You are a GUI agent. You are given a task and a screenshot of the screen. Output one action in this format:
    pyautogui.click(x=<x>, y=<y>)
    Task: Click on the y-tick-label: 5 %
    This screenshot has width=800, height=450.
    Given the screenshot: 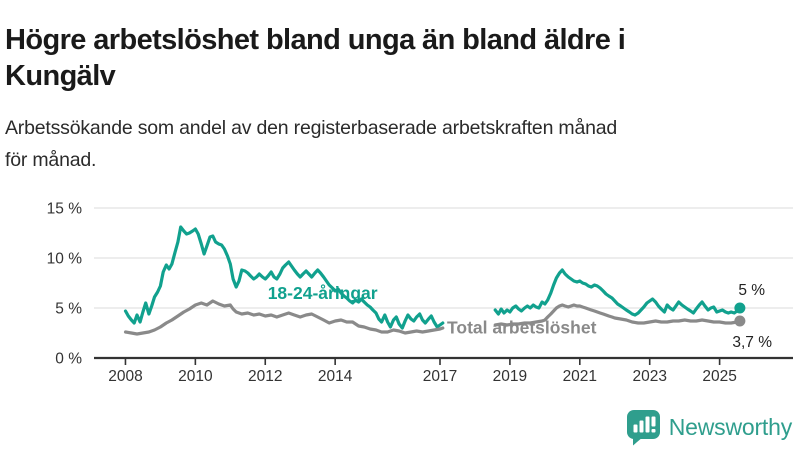 What is the action you would take?
    pyautogui.click(x=68, y=309)
    